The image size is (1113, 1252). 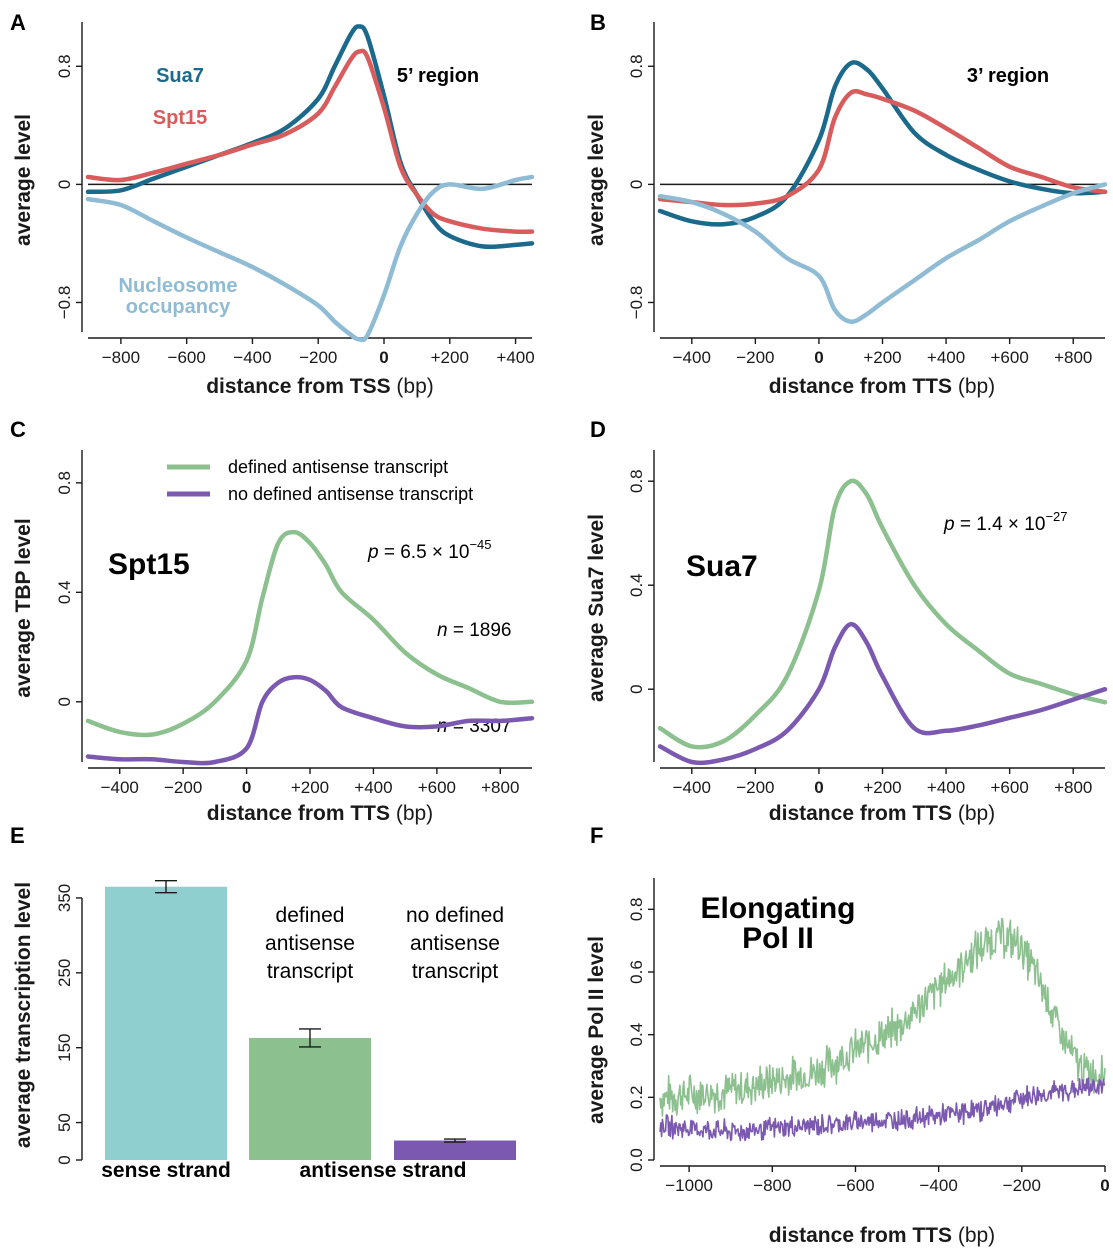 What do you see at coordinates (166, 1023) in the screenshot?
I see `bar-sense-strand` at bounding box center [166, 1023].